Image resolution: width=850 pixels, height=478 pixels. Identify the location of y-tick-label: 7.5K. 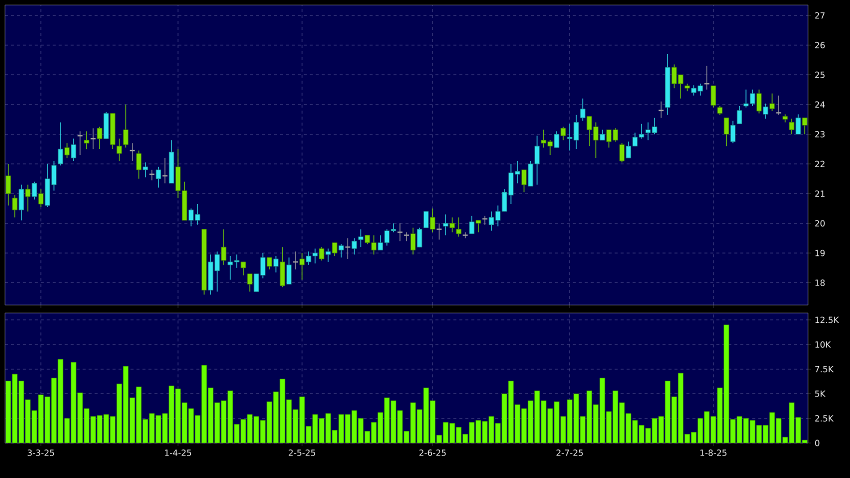
(824, 369).